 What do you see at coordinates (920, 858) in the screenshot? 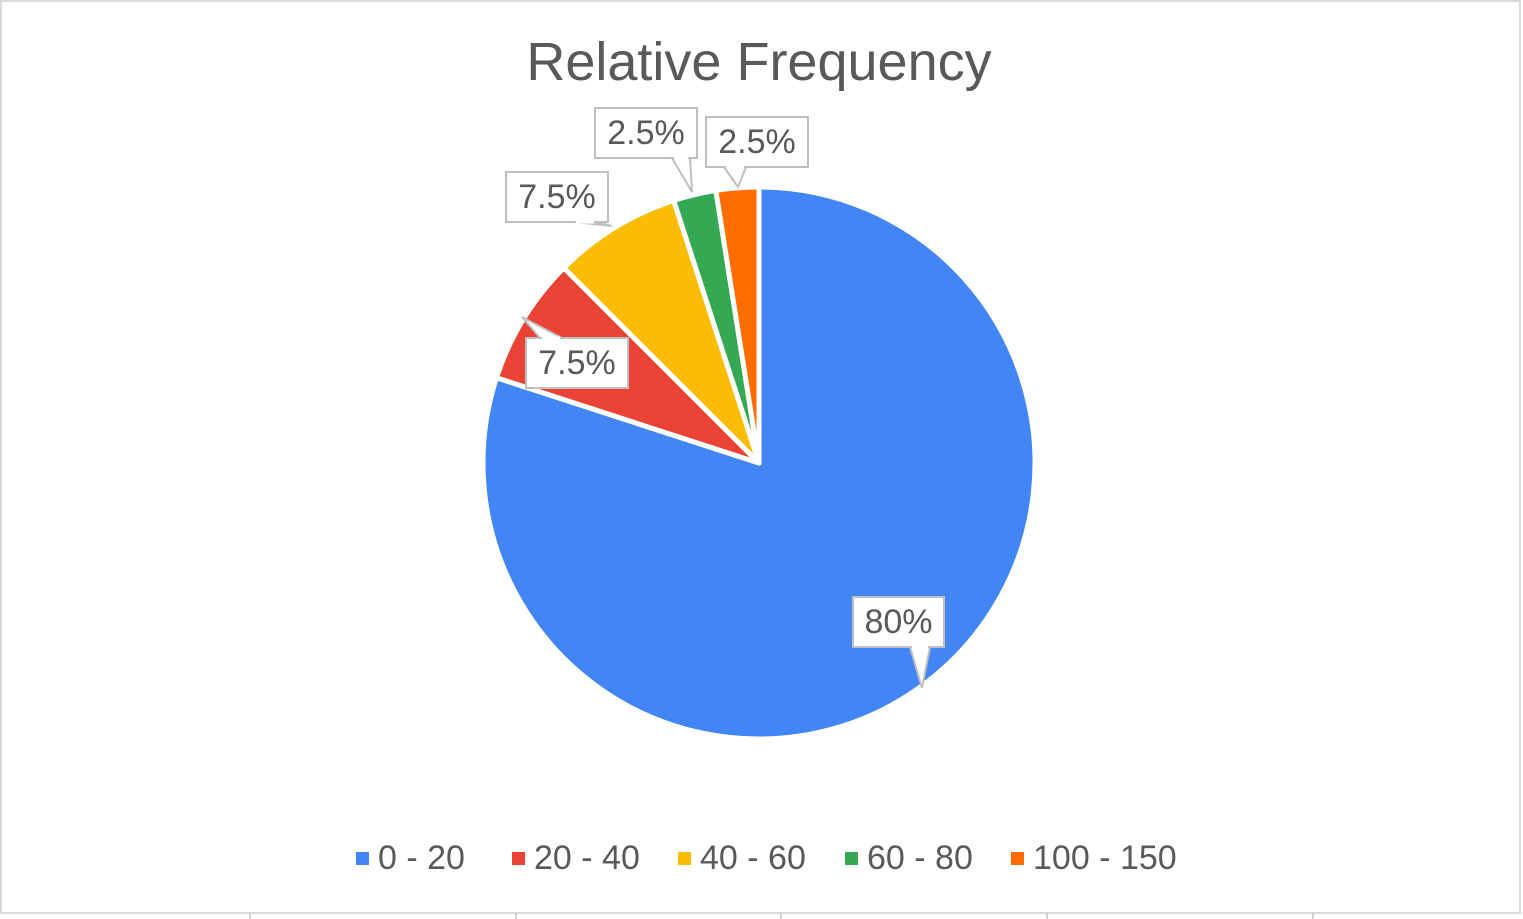
I see `legend-label: 60 - 80` at bounding box center [920, 858].